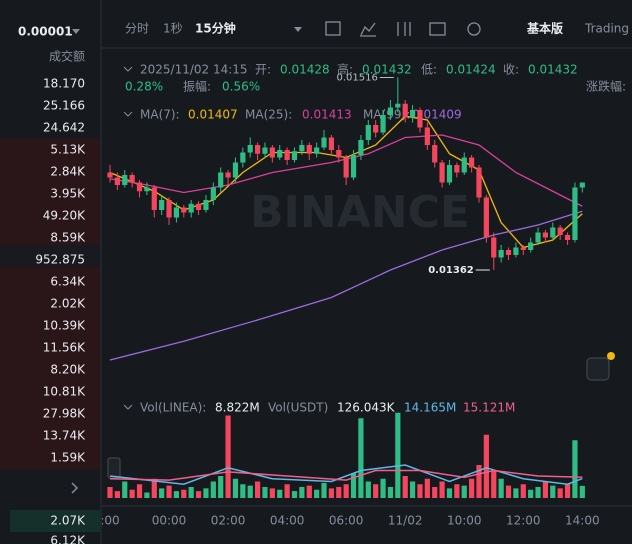 Image resolution: width=632 pixels, height=544 pixels. I want to click on trade-amount: 2.02K, so click(68, 304).